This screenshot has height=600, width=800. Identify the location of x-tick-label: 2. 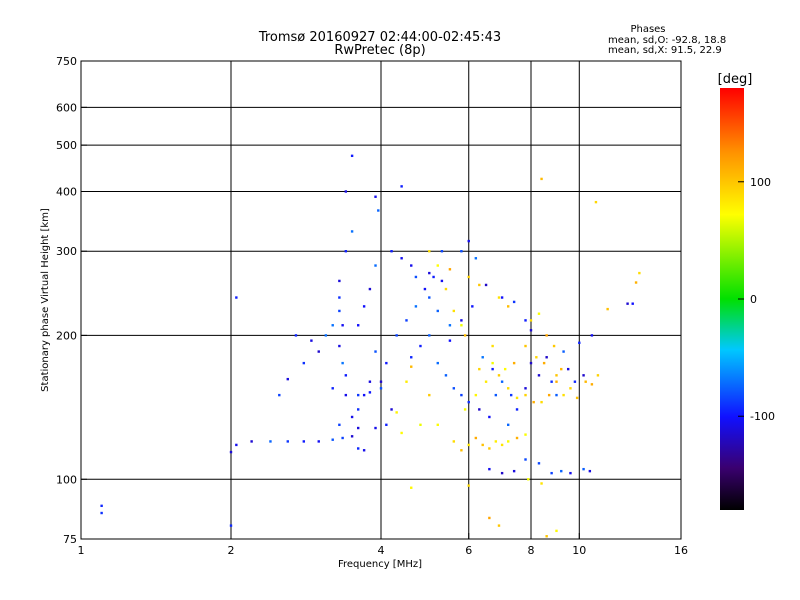
(231, 550).